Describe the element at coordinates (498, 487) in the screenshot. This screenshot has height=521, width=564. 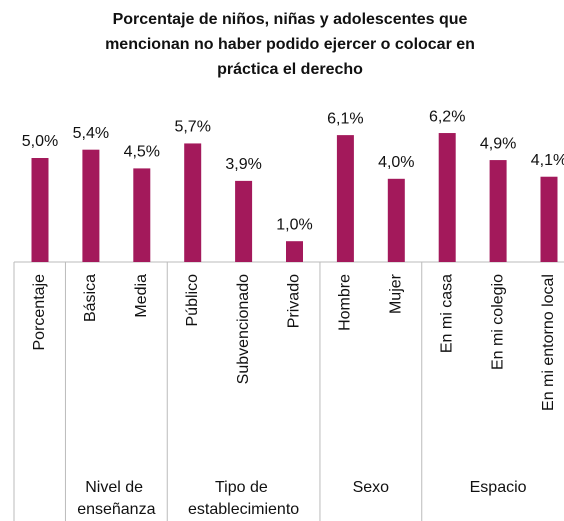
I see `group-label: Espacio` at that location.